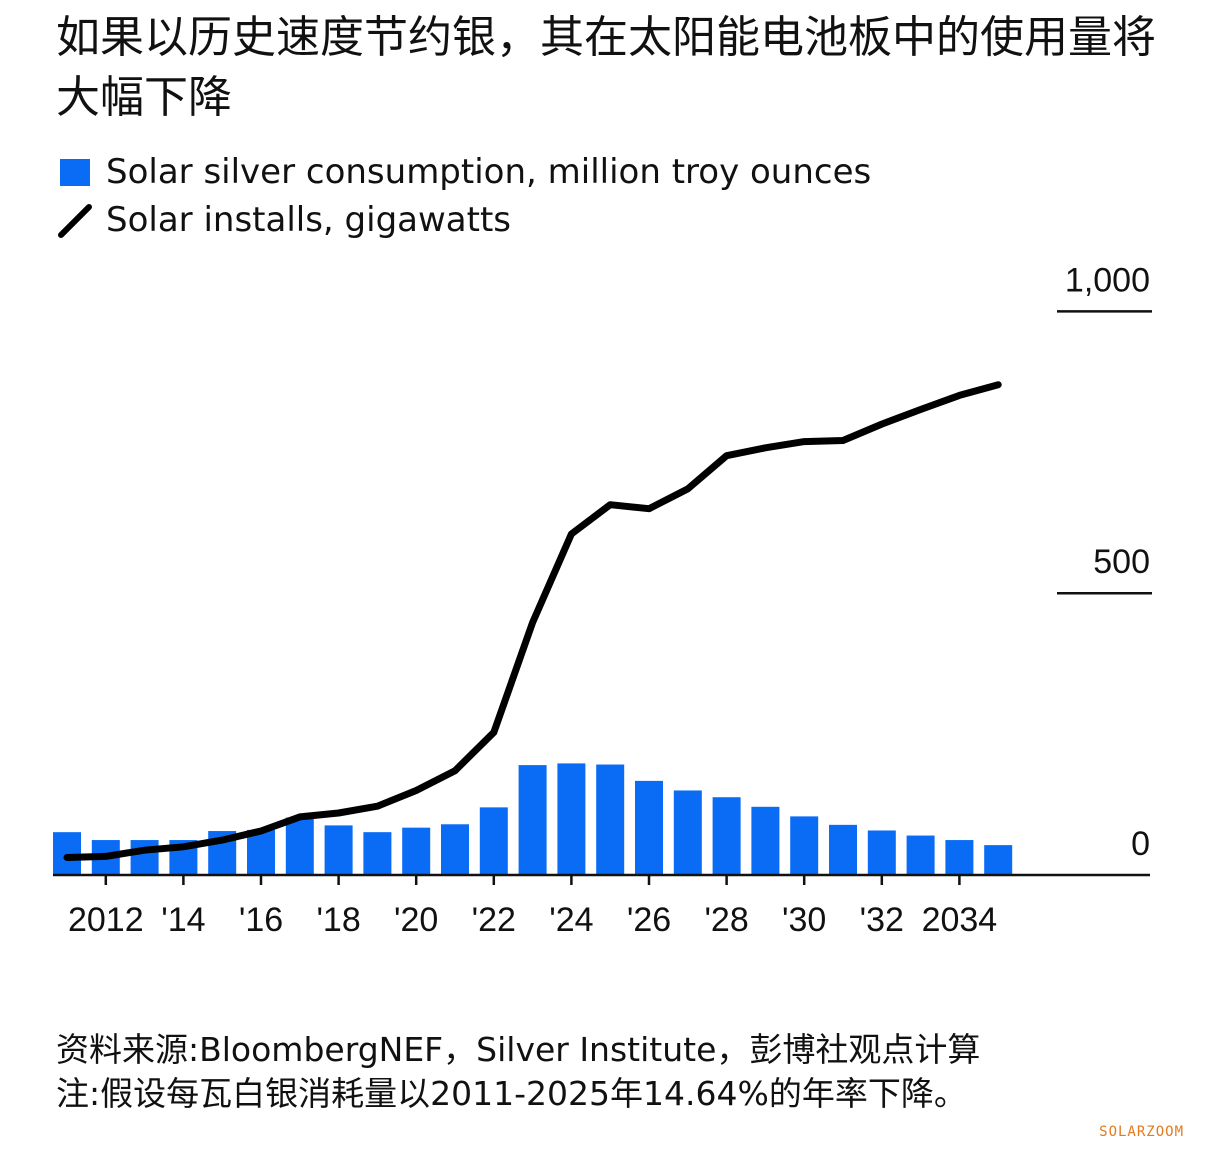 This screenshot has width=1206, height=1167. What do you see at coordinates (1141, 1132) in the screenshot?
I see `watermark: SOLARZOOM` at bounding box center [1141, 1132].